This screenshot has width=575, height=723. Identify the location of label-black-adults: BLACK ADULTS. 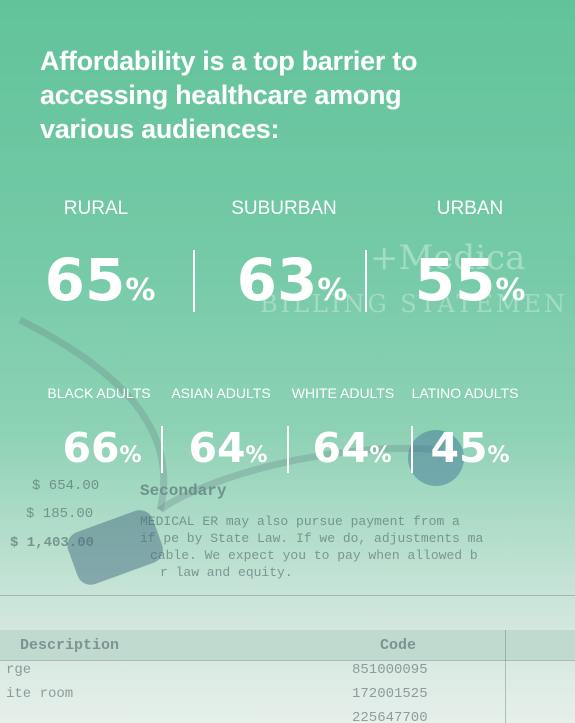
(99, 393).